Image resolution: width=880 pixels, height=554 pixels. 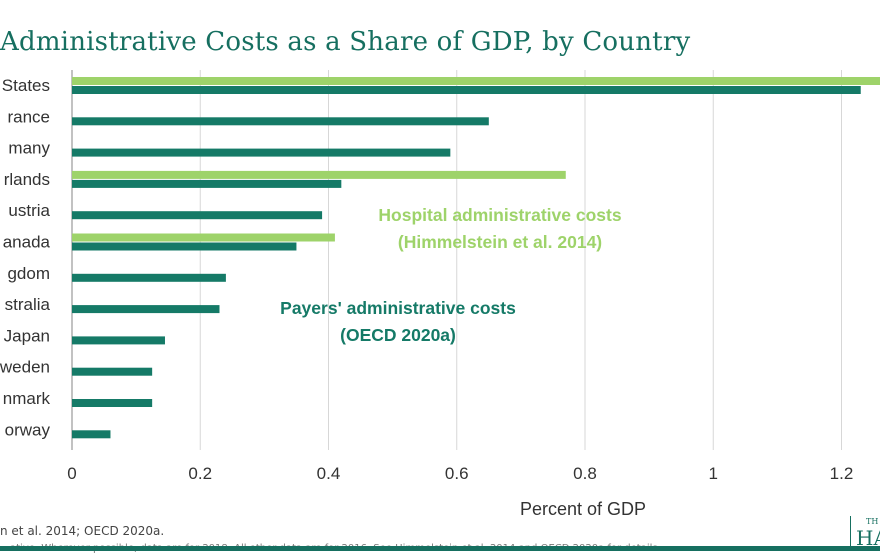 What do you see at coordinates (398, 308) in the screenshot?
I see `annotation-payers: Payers' administrative costs` at bounding box center [398, 308].